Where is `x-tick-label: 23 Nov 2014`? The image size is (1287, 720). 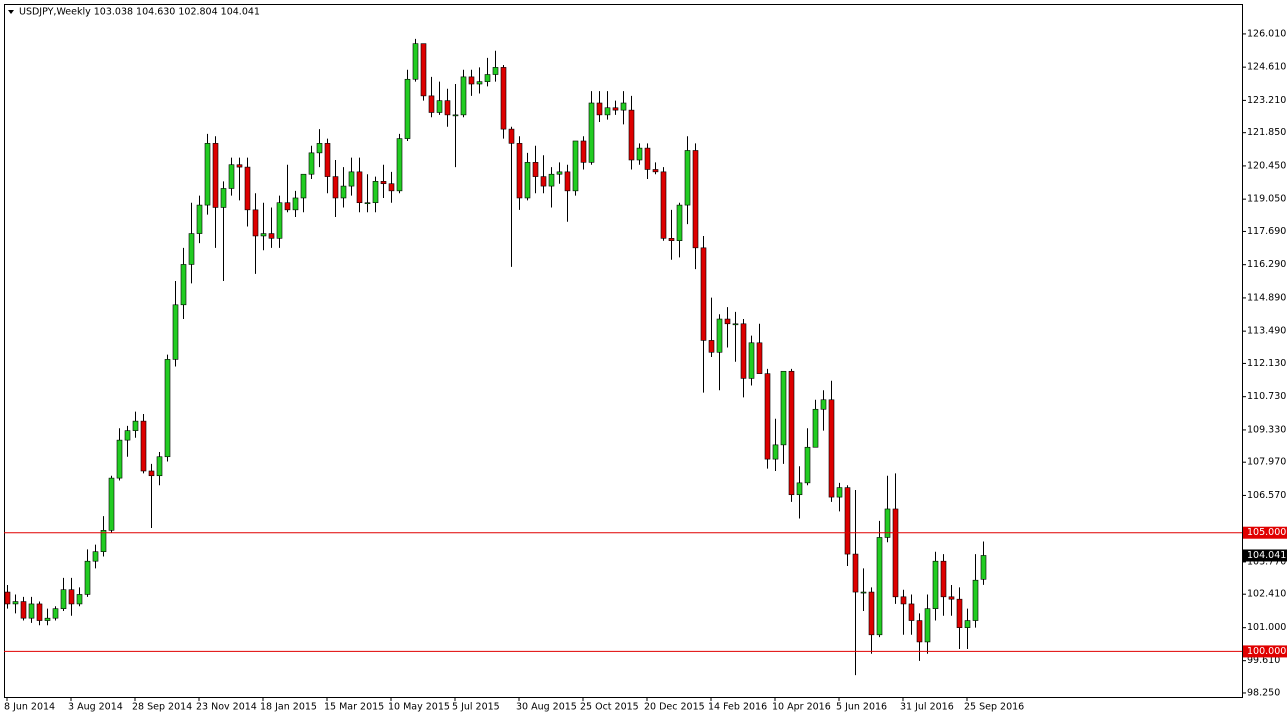 x-tick-label: 23 Nov 2014 is located at coordinates (226, 707).